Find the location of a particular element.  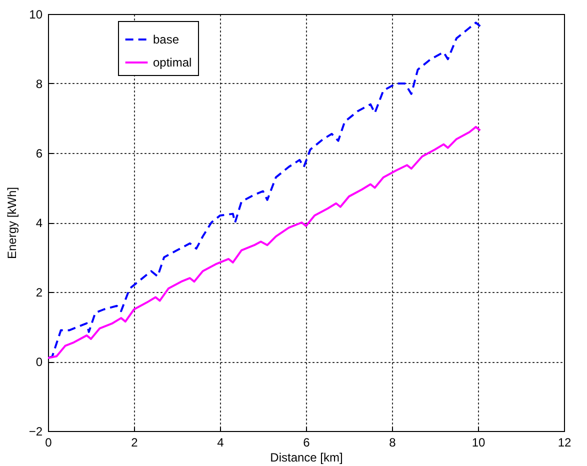

y-tick-label: 2 is located at coordinates (39, 293).